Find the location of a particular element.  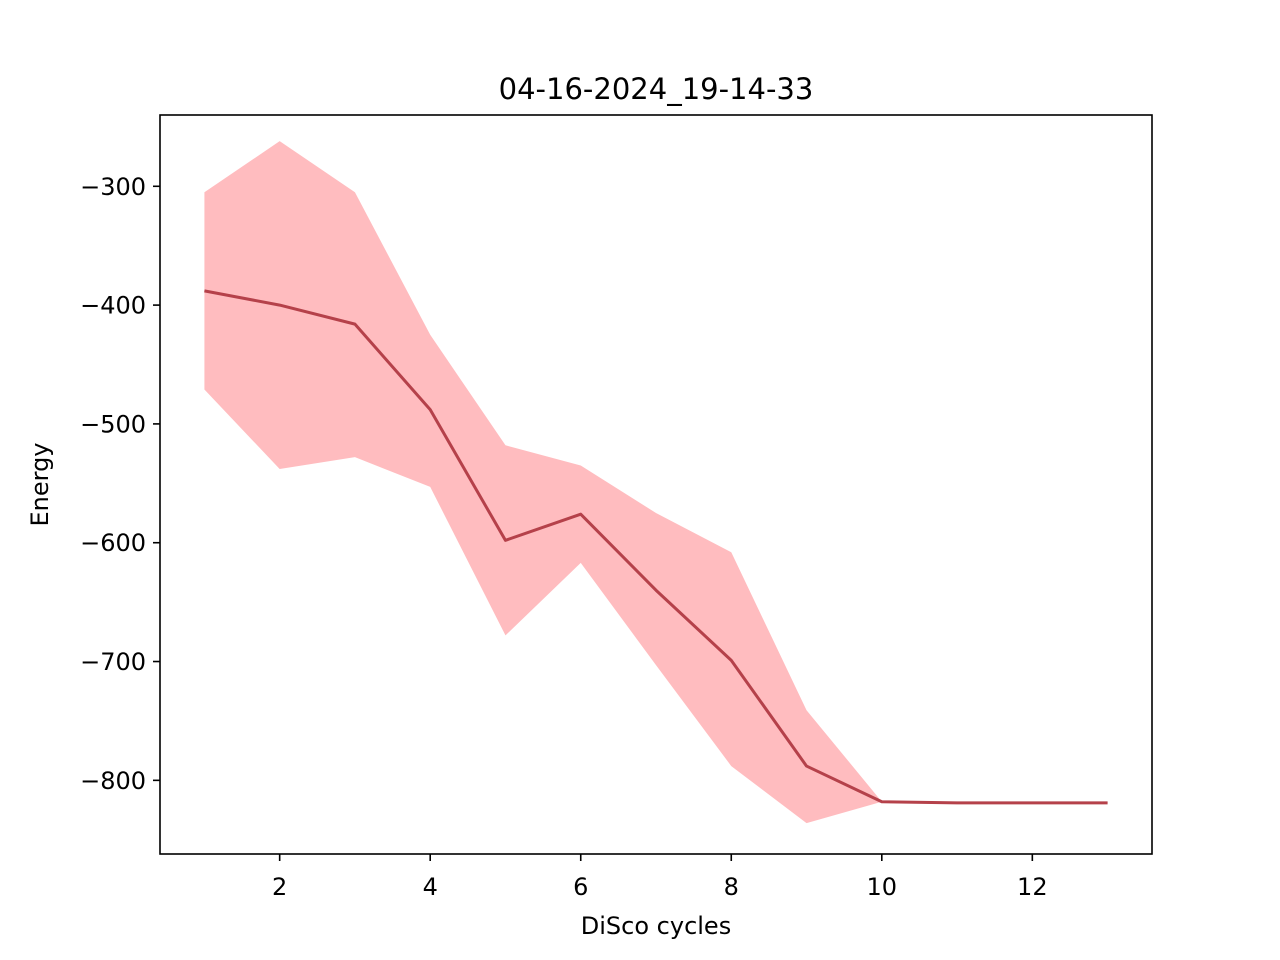

y-axis-label: Energy is located at coordinates (40, 484).